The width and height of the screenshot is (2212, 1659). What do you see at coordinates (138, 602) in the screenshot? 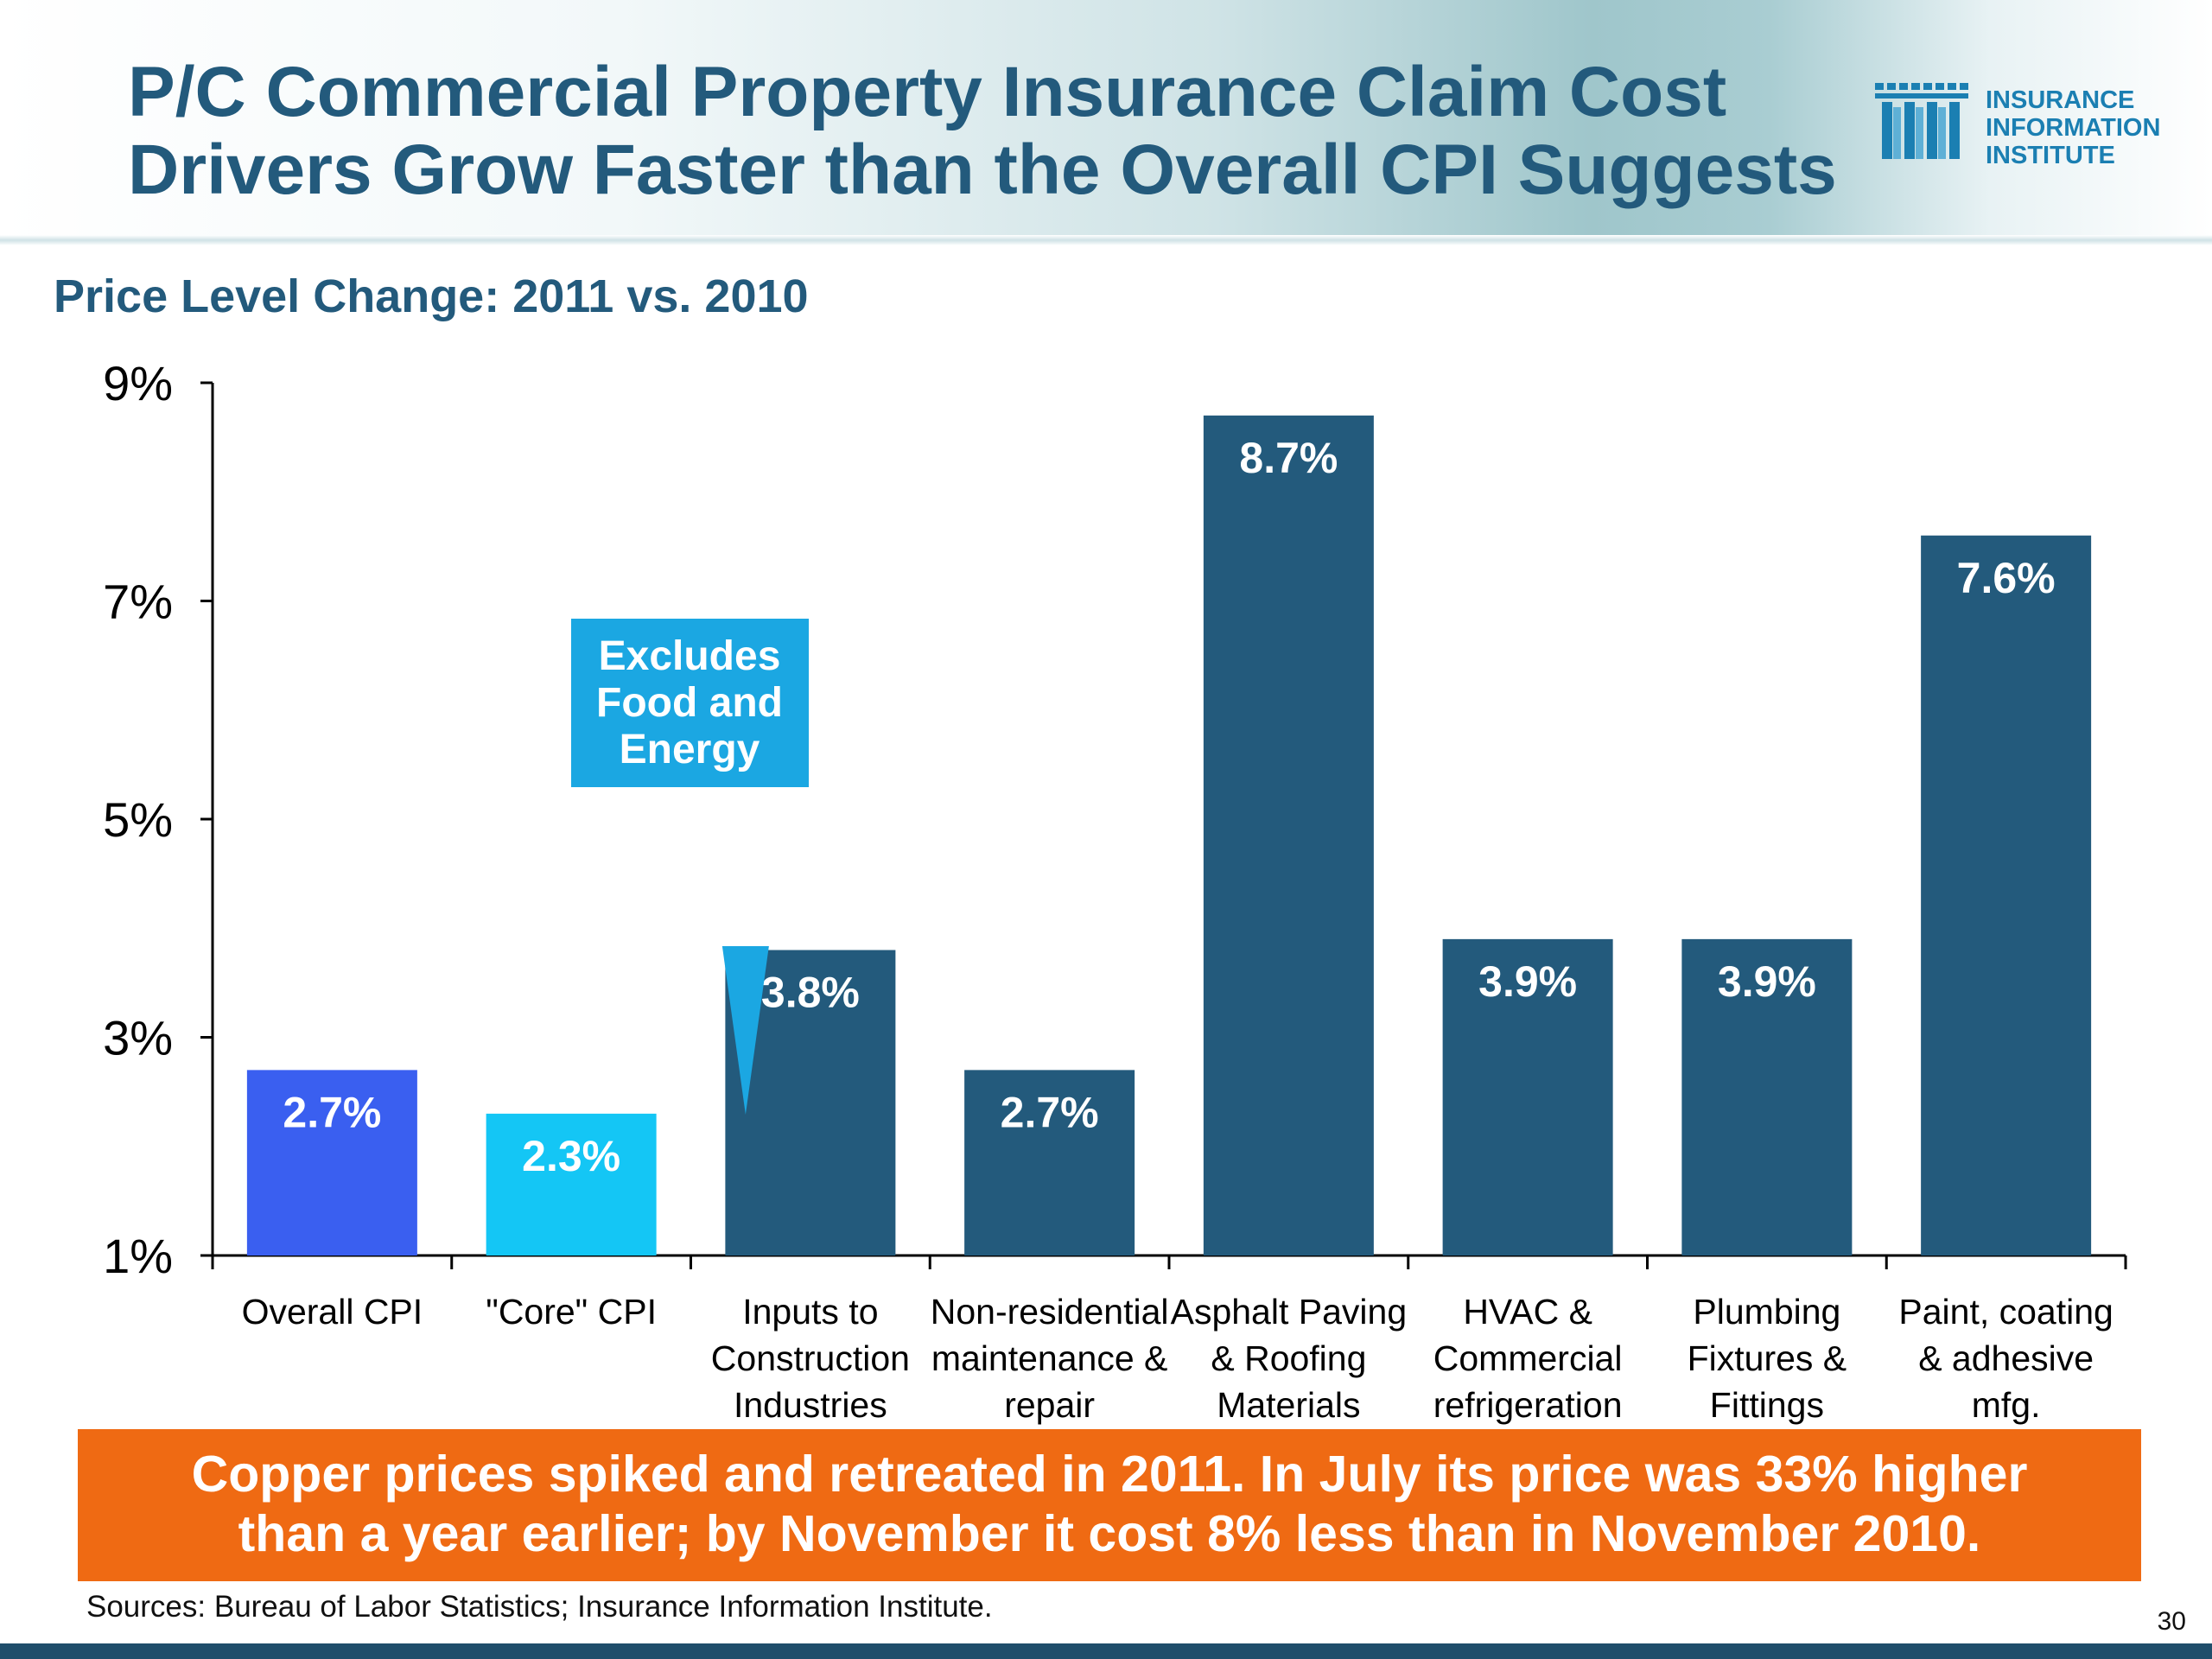
I see `y-tick-label: 7%` at bounding box center [138, 602].